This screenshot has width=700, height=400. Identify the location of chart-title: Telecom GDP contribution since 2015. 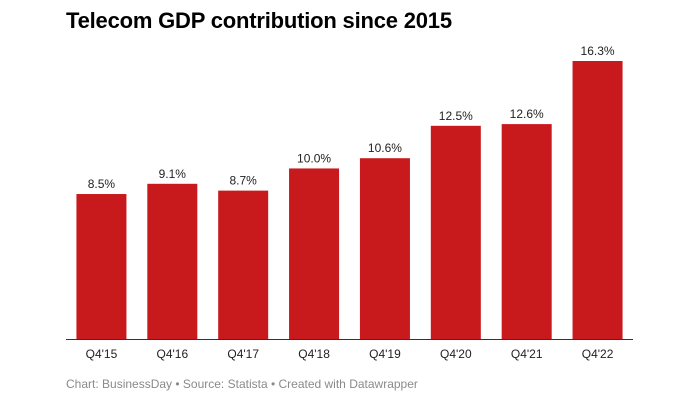
(259, 20).